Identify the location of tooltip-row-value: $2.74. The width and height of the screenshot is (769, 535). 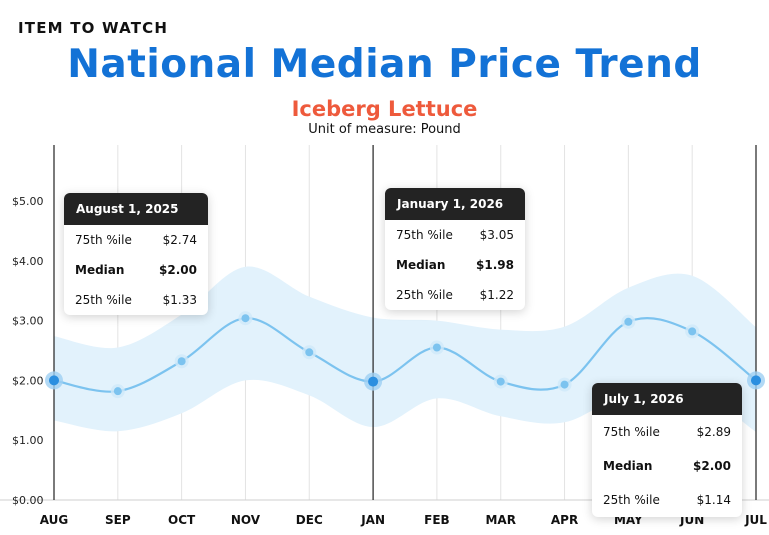
(179, 240).